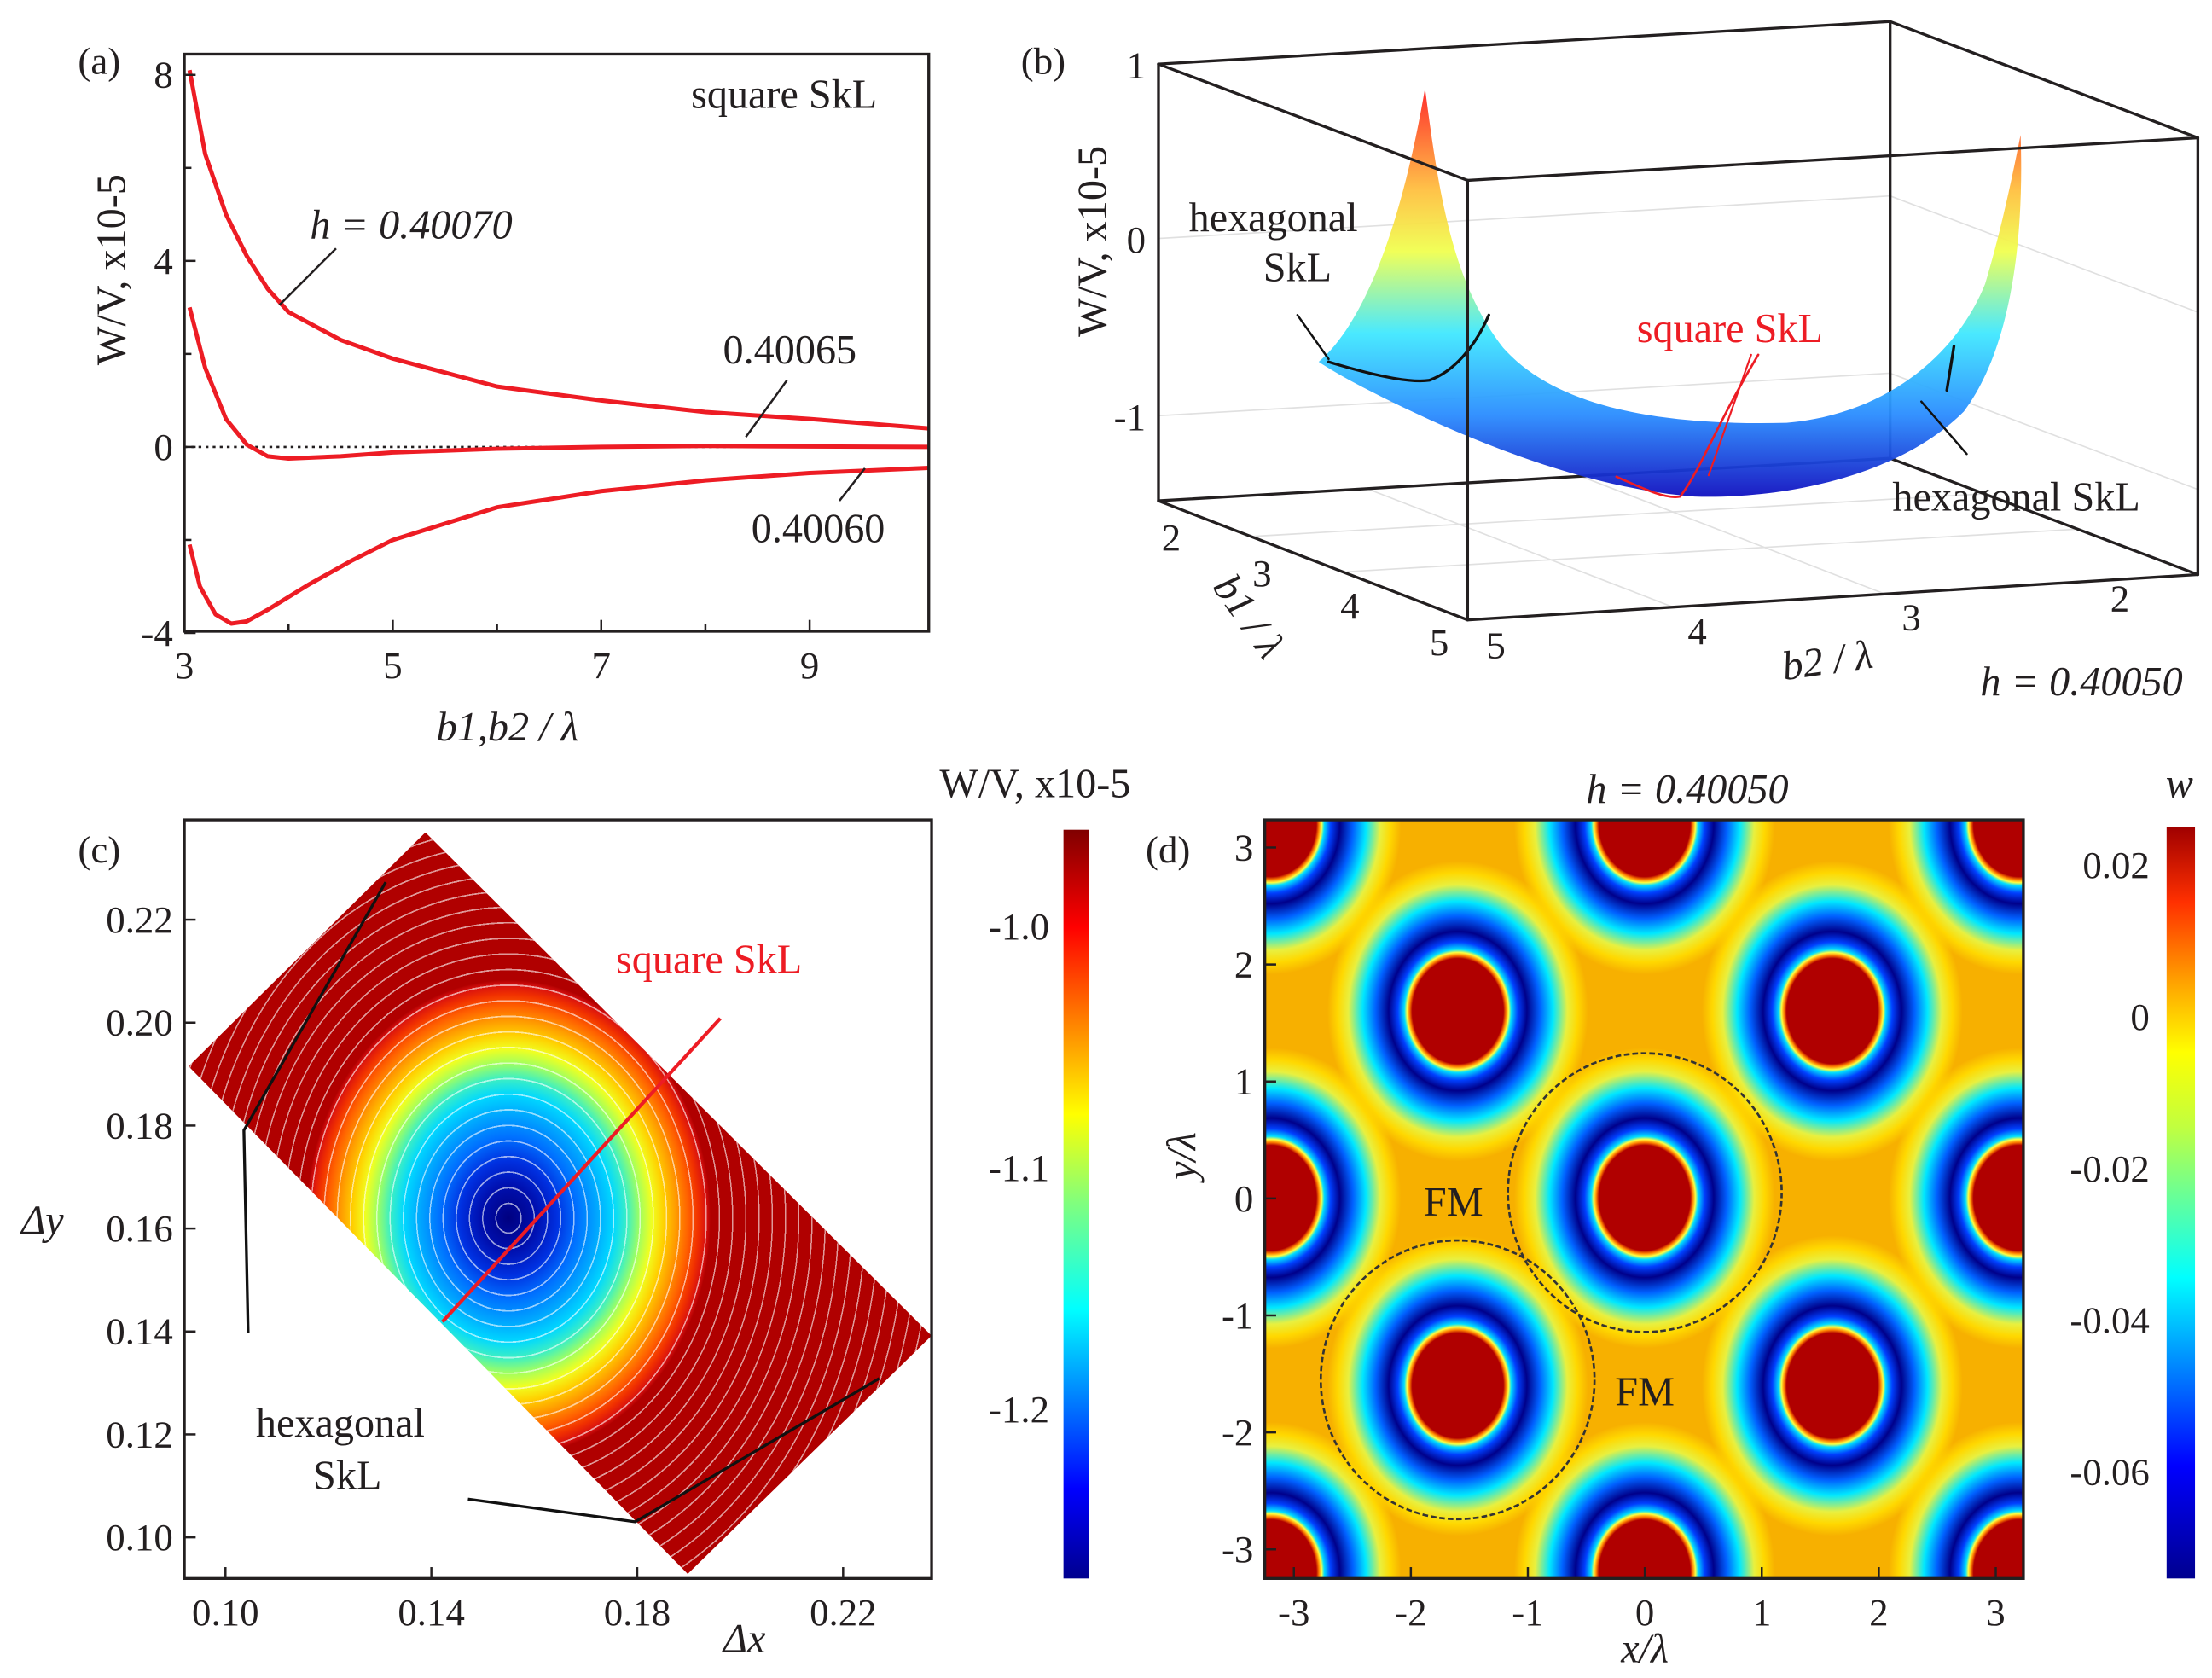 The height and width of the screenshot is (1678, 2212). Describe the element at coordinates (1670, 292) in the screenshot. I see `energy-surface` at that location.